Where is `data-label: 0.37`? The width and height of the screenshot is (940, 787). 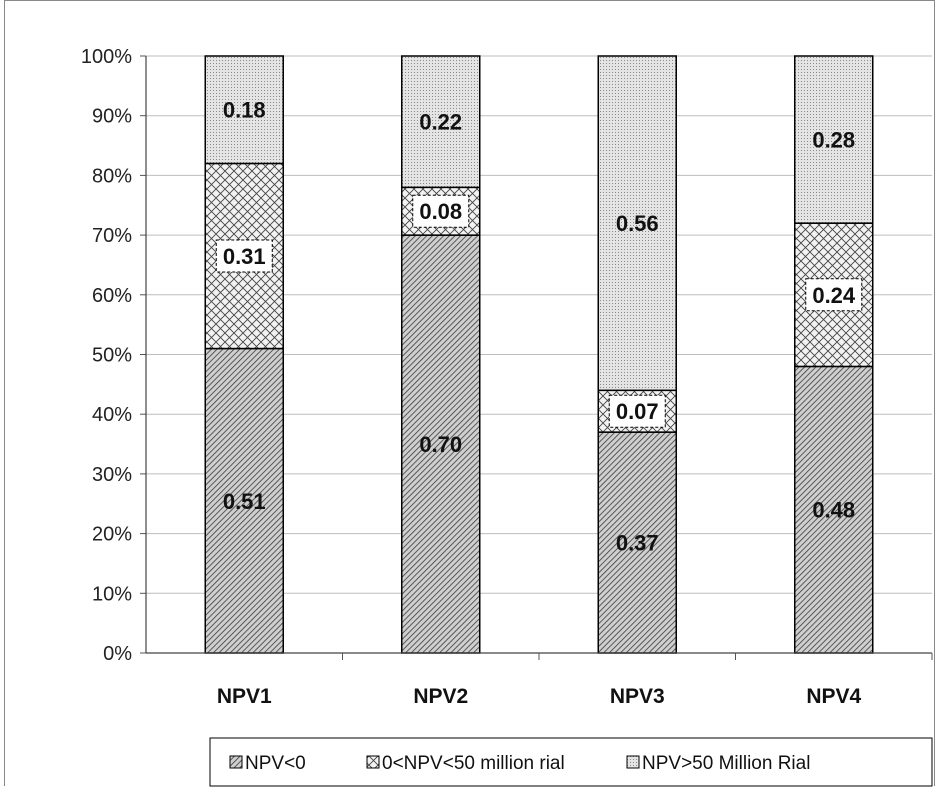
data-label: 0.37 is located at coordinates (637, 543).